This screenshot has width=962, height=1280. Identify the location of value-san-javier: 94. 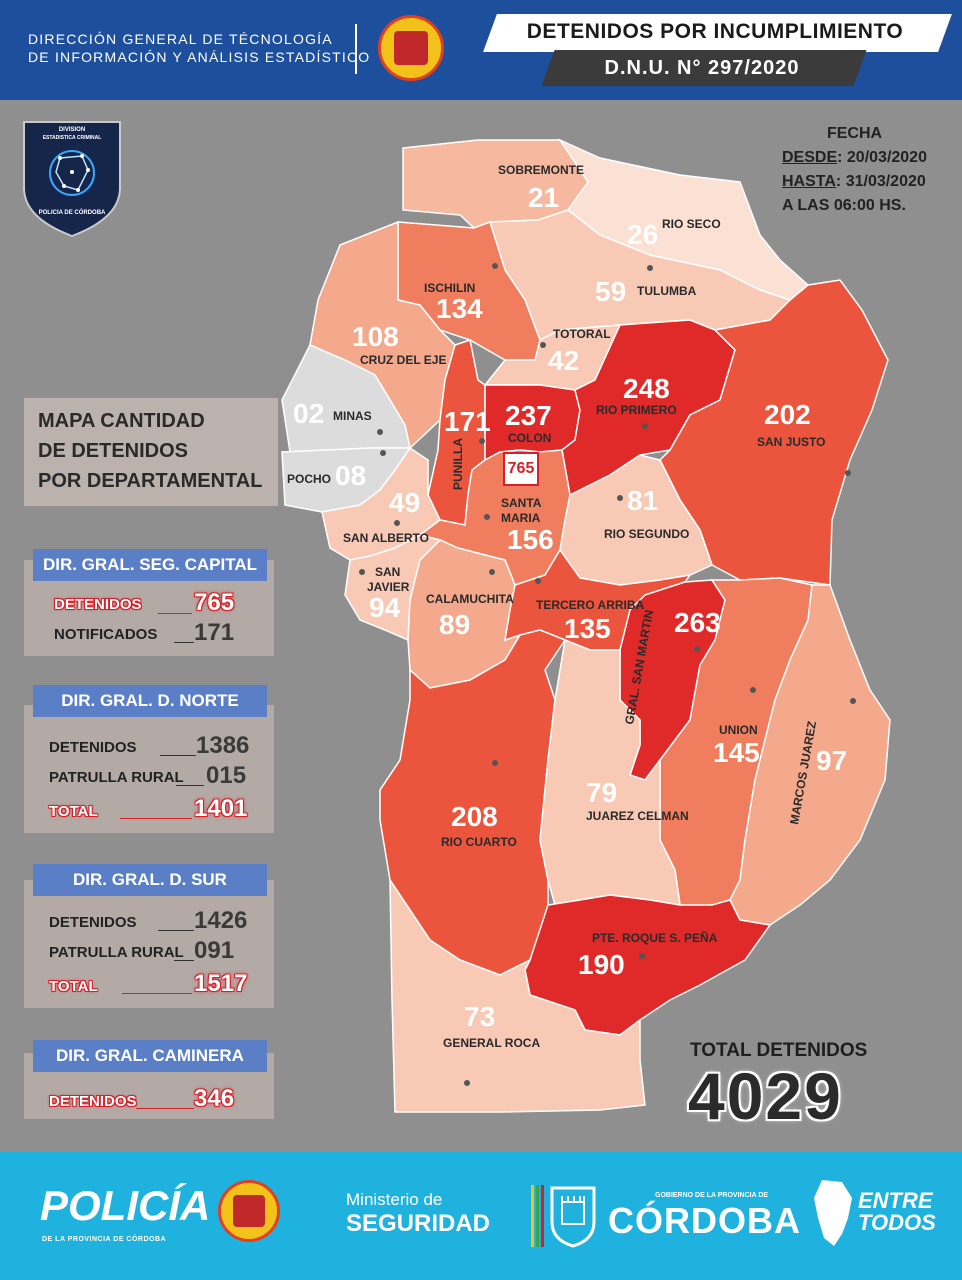
(385, 607).